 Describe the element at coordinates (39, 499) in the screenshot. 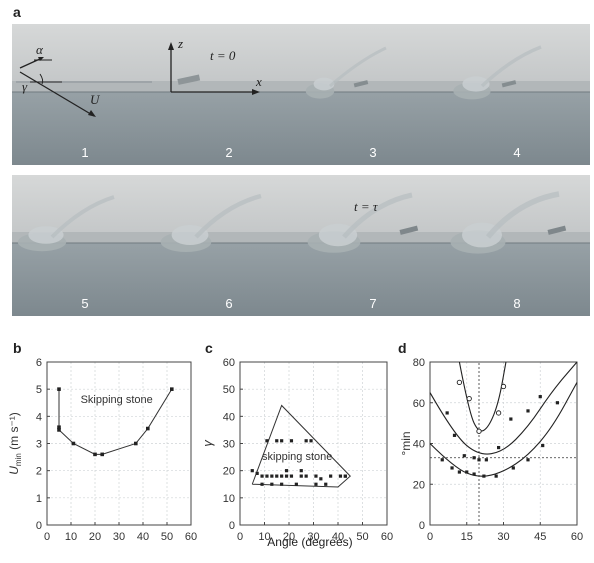

I see `y-tick-label: 1` at that location.